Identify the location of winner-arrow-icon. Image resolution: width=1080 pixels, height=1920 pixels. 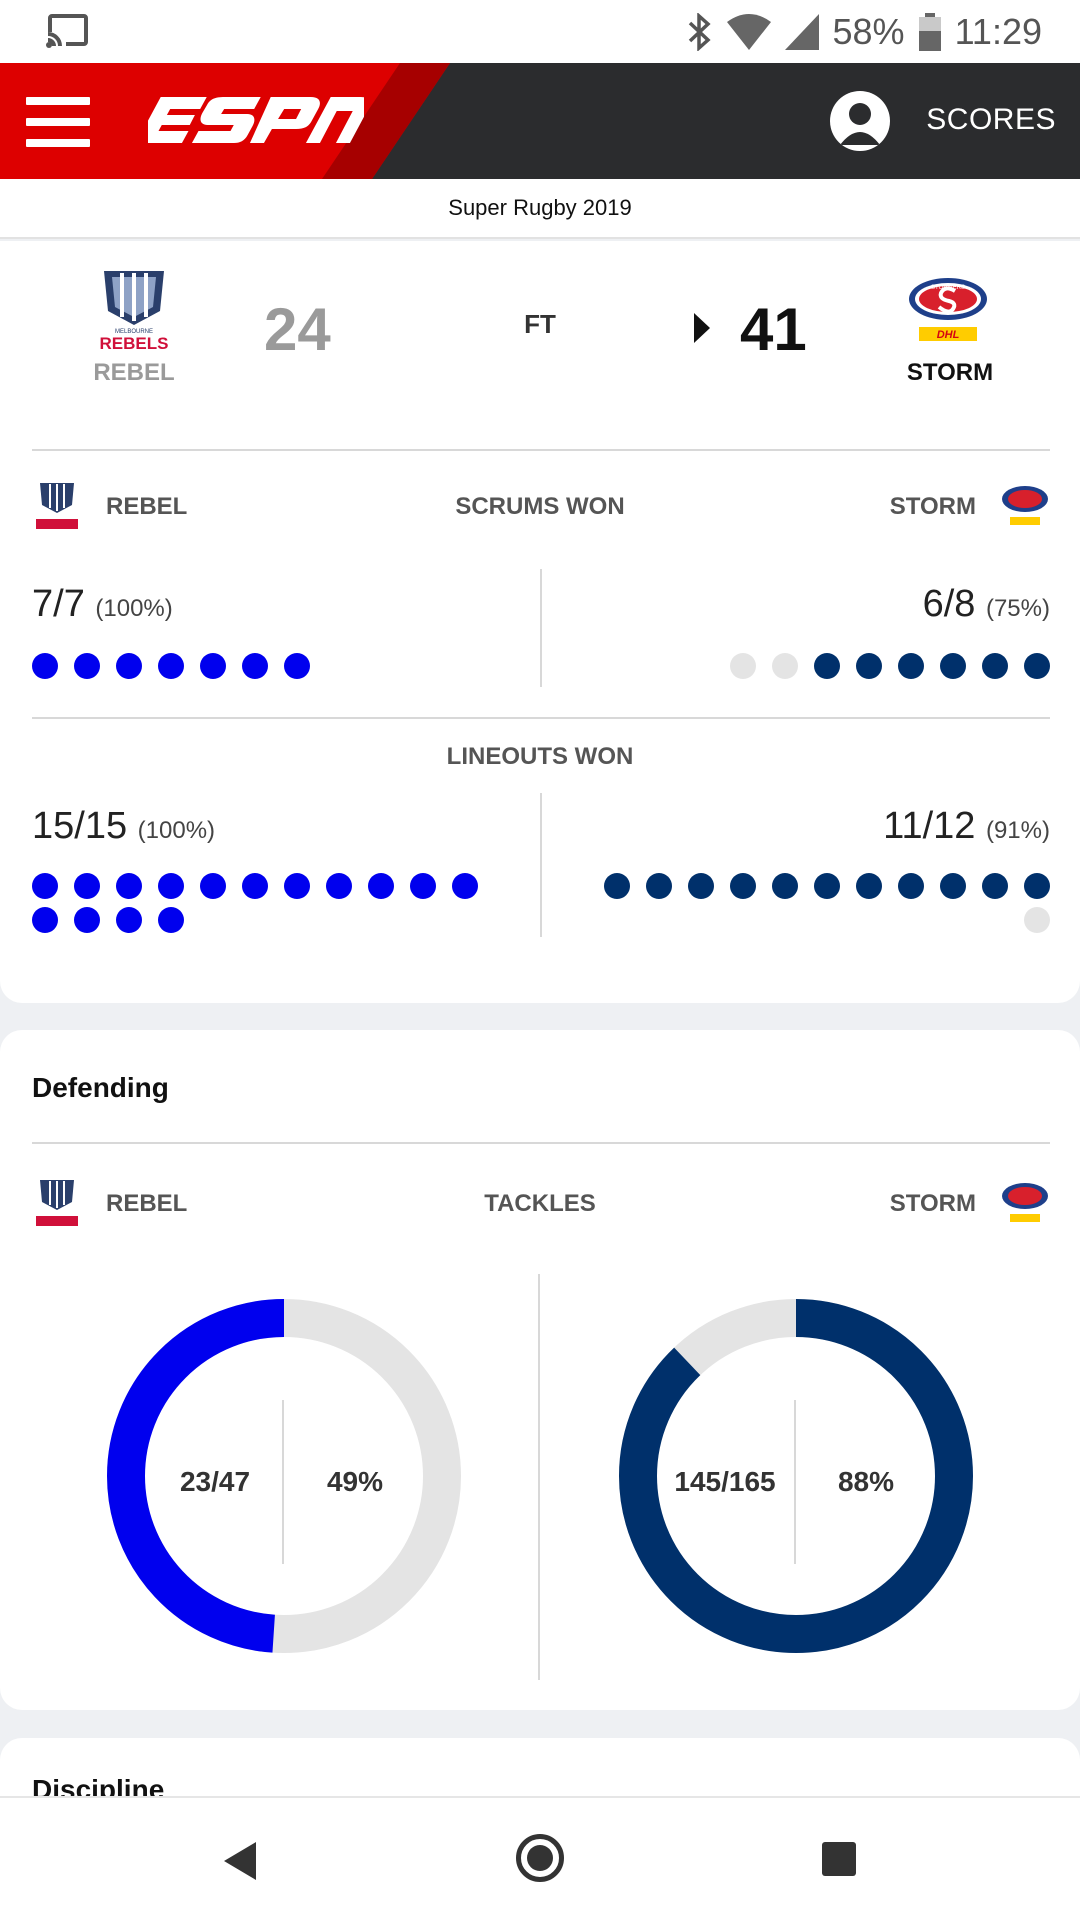
(702, 328).